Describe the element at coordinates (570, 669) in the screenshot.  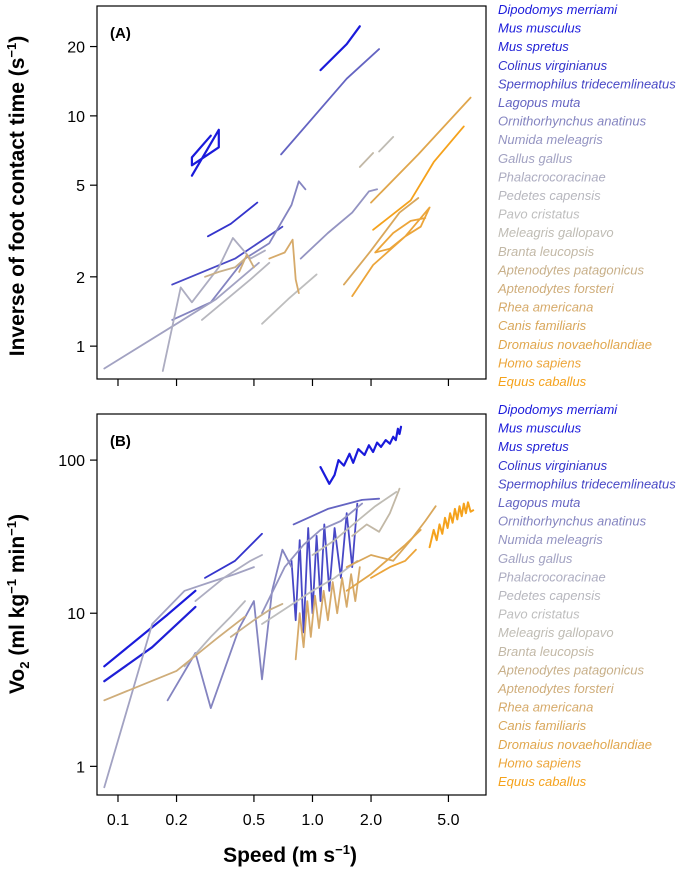
I see `panel-b-legend-entry: Aptenodytes patagonicus` at that location.